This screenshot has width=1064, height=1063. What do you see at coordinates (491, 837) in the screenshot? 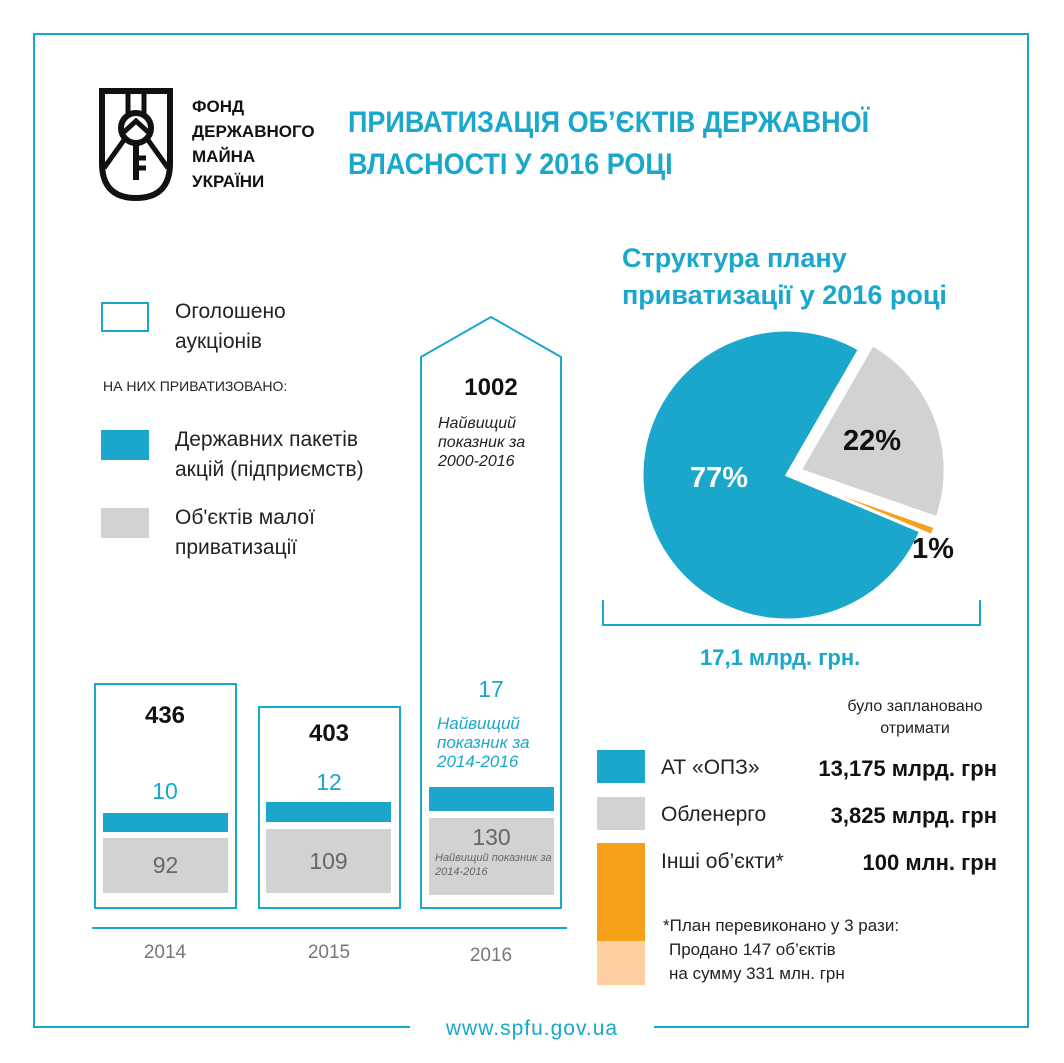
I see `value-2016-small: 130` at bounding box center [491, 837].